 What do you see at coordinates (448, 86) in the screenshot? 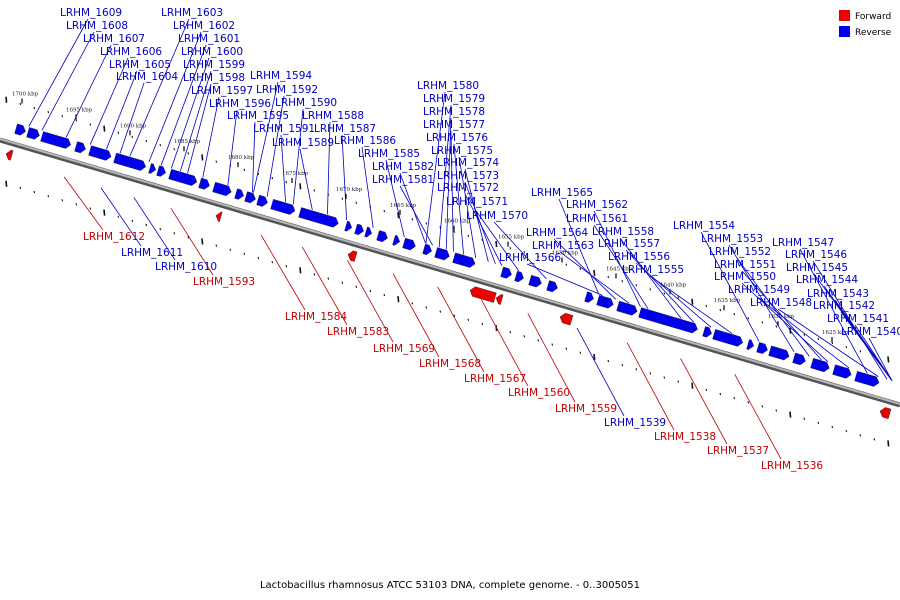
I see `gene-label: LRHM_1580` at bounding box center [448, 86].